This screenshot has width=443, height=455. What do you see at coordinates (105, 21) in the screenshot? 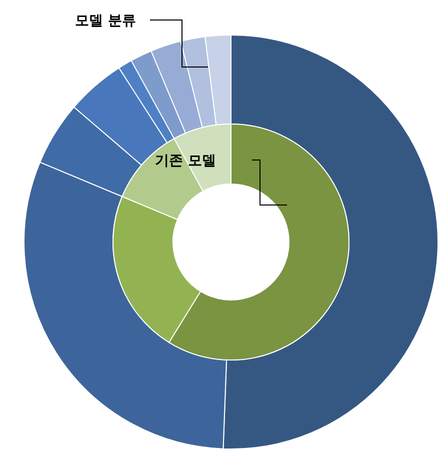
I see `slice-label: 모델 분류` at bounding box center [105, 21].